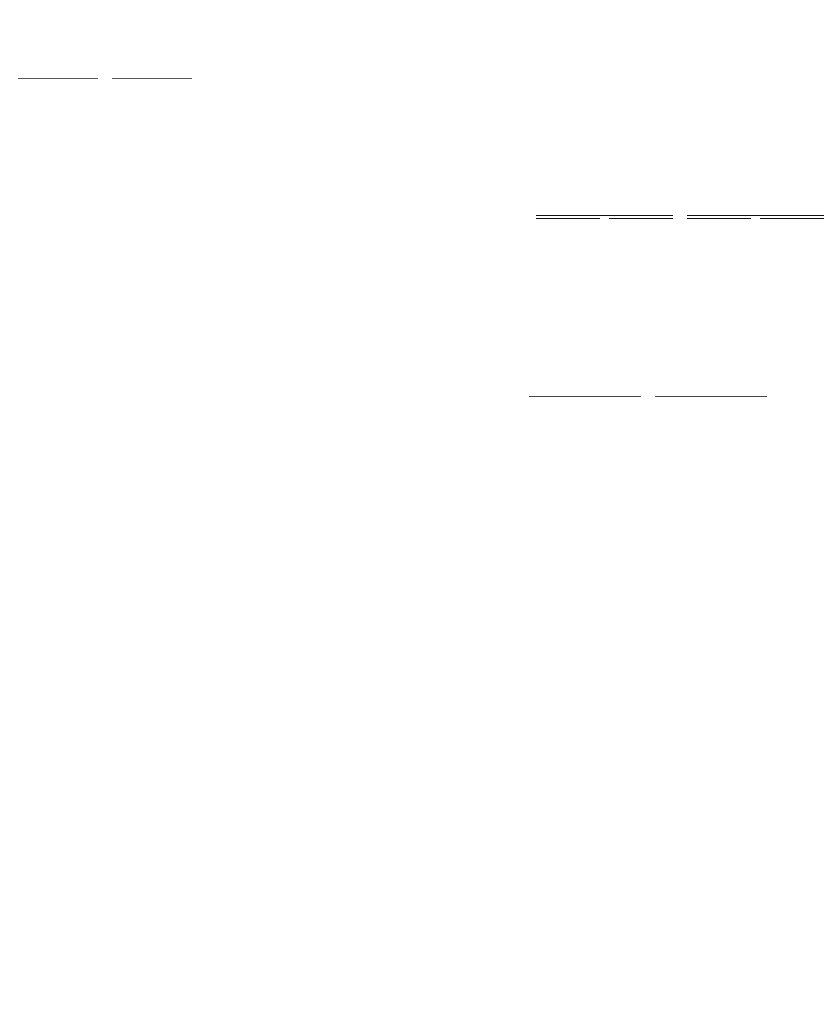 Image resolution: width=824 pixels, height=1015 pixels. Describe the element at coordinates (443, 107) in the screenshot. I see `intracellular-ph-chart` at that location.